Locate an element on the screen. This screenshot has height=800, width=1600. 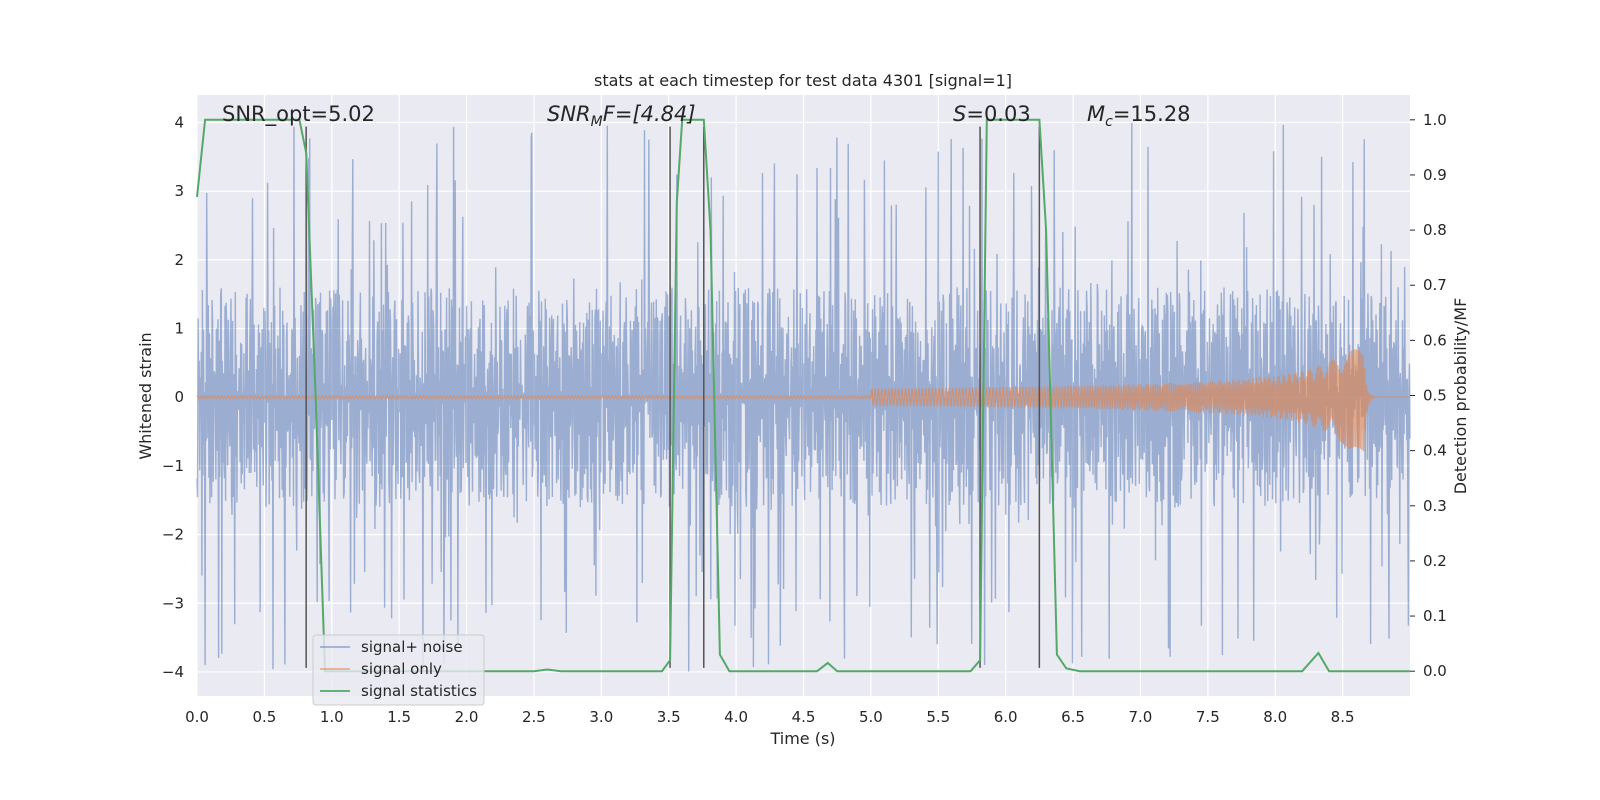
x-tick-label: 8.0 is located at coordinates (1275, 717).